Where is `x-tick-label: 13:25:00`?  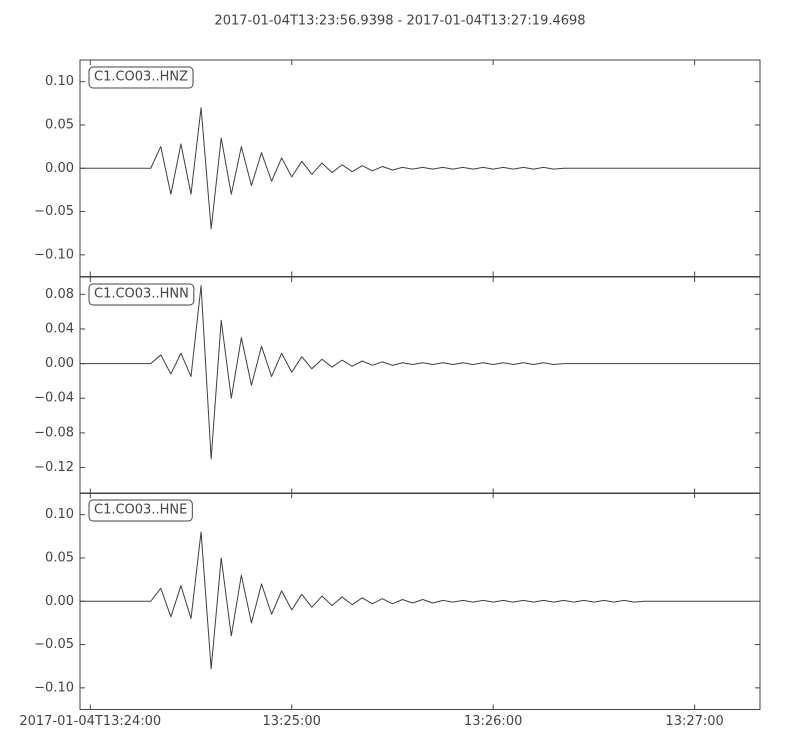
x-tick-label: 13:25:00 is located at coordinates (292, 721).